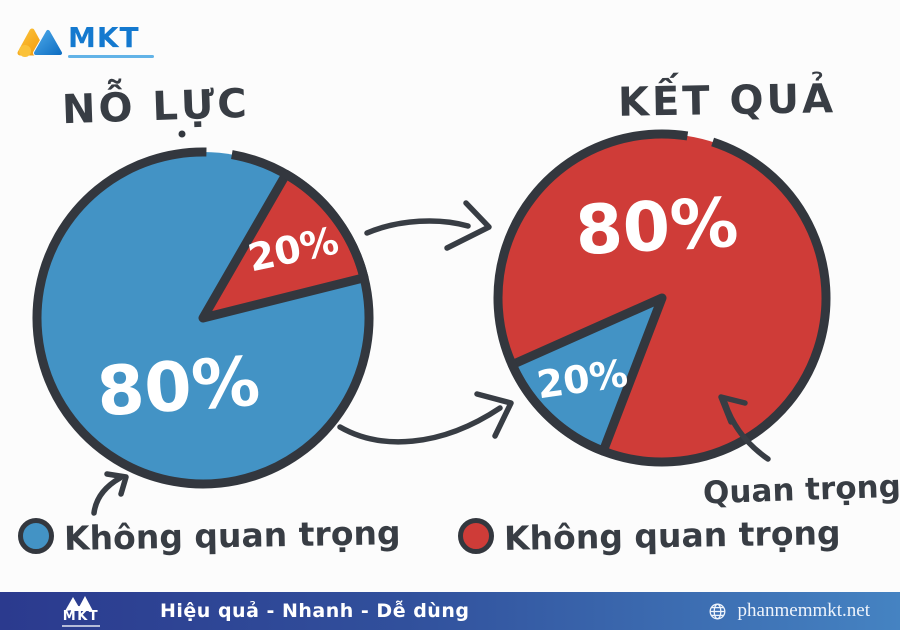  Describe the element at coordinates (104, 37) in the screenshot. I see `mkt-logo-text: MKT` at that location.